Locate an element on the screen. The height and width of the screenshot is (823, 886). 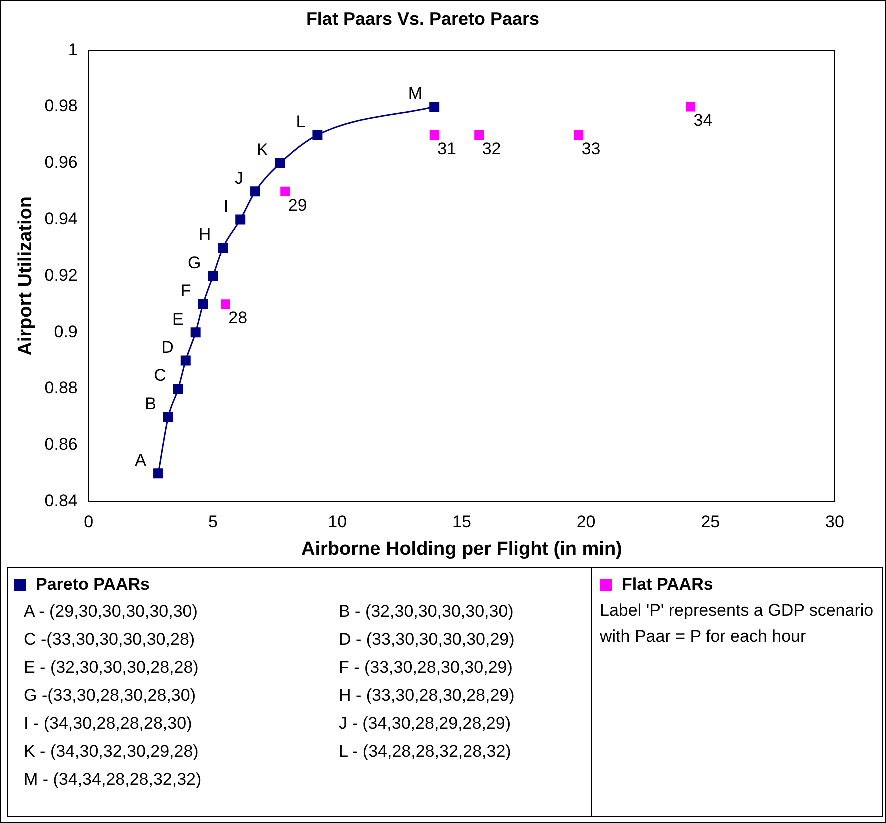
legend-label: Pareto PAARs is located at coordinates (93, 585).